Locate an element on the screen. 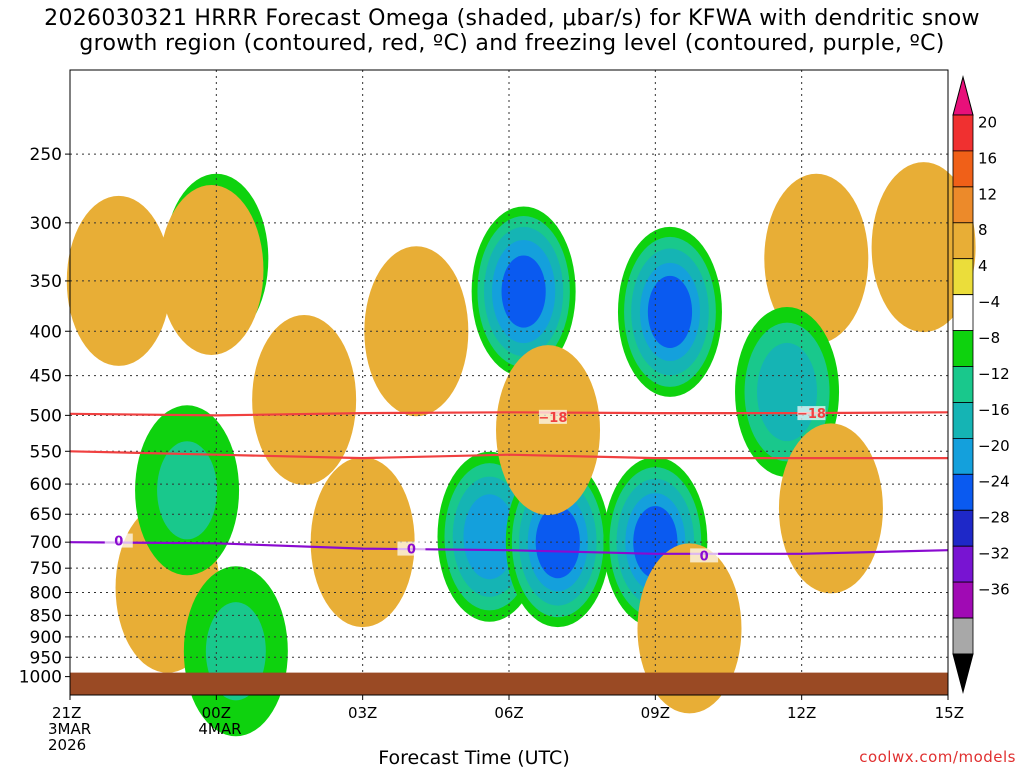  credit-text: coolwx.com/models is located at coordinates (937, 757).